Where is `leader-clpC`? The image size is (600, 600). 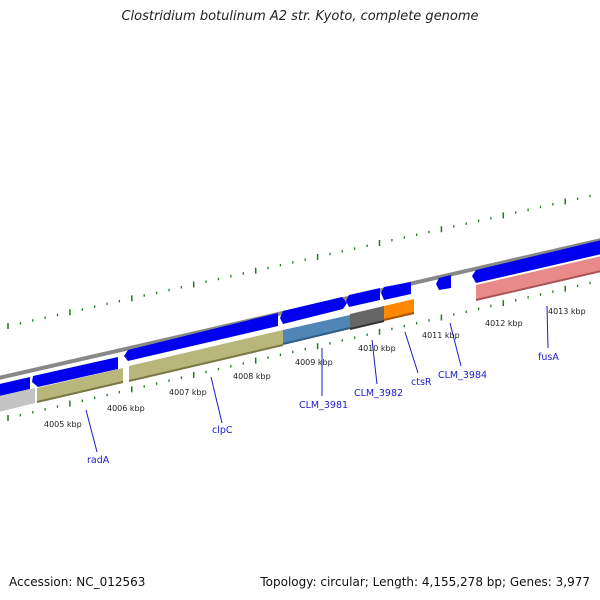
leader-clpC is located at coordinates (216, 400).